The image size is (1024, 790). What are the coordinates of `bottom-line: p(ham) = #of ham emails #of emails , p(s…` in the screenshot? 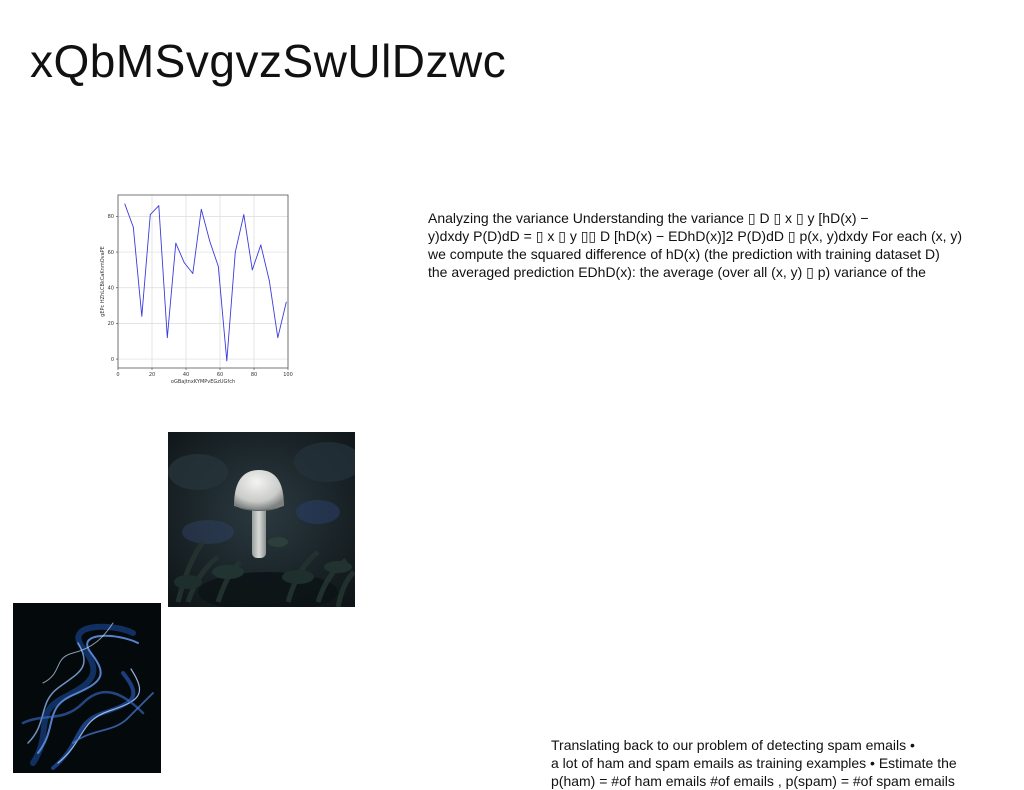 It's located at (753, 781).